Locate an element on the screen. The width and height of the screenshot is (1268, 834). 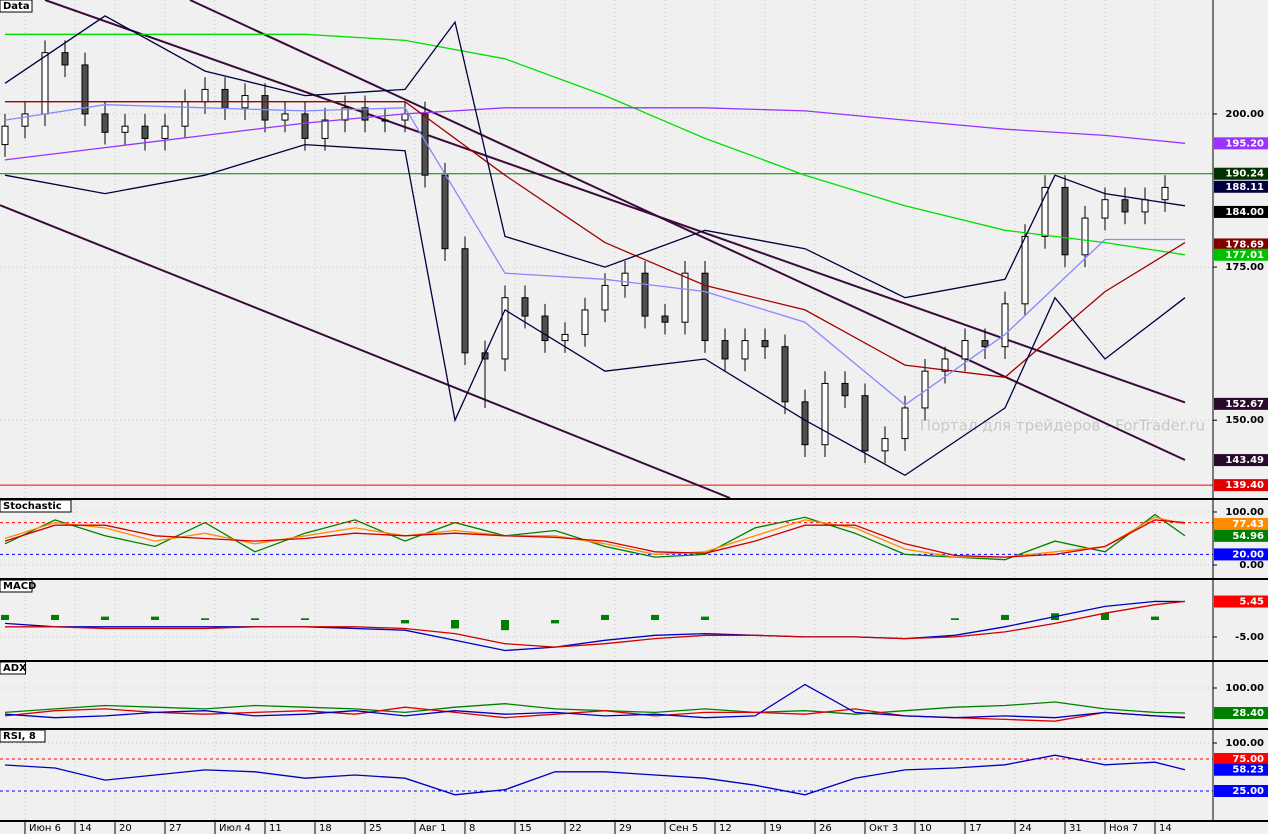
x-tick-label: 19 is located at coordinates (775, 828).